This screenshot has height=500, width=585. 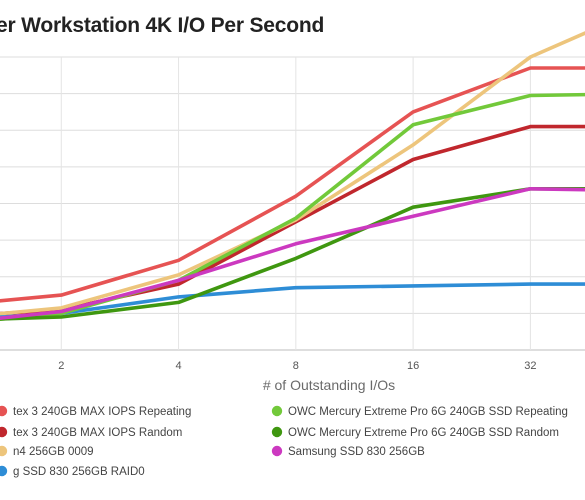 What do you see at coordinates (61, 366) in the screenshot?
I see `x-tick-label: 2` at bounding box center [61, 366].